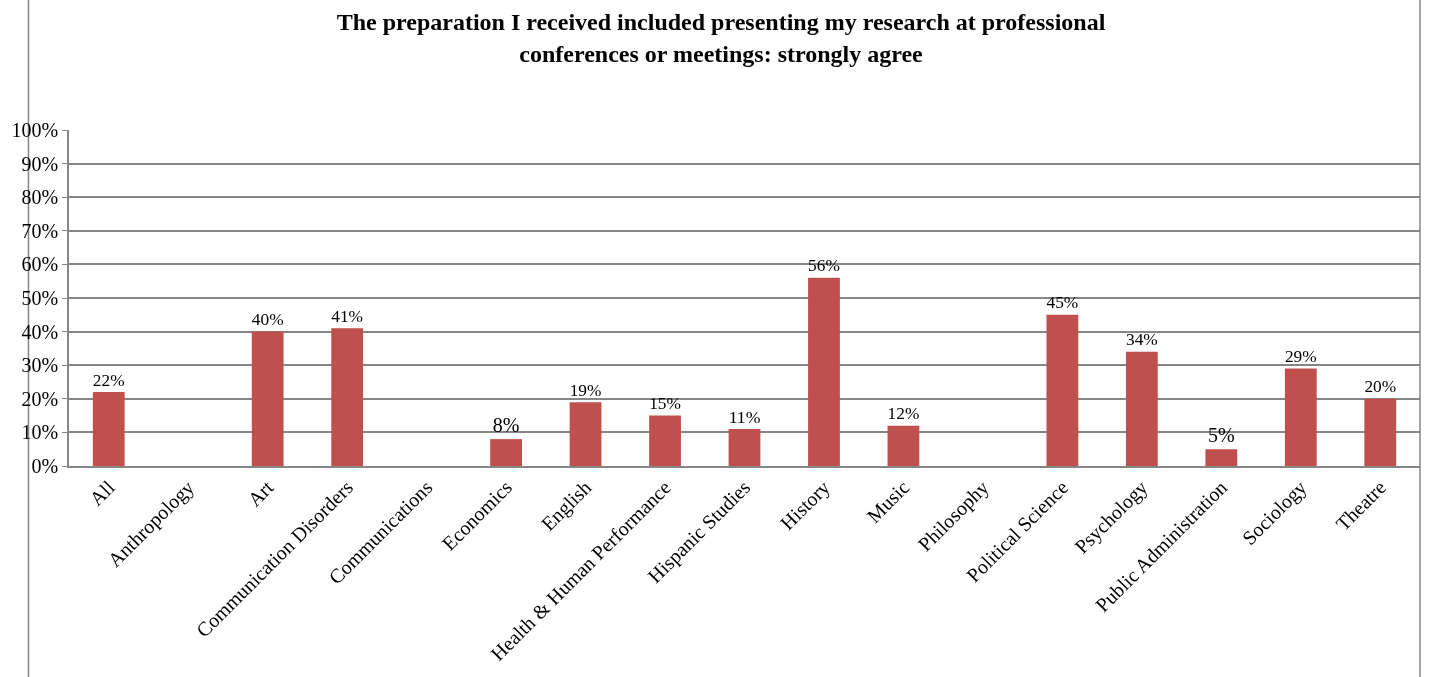 The width and height of the screenshot is (1442, 677). Describe the element at coordinates (665, 404) in the screenshot. I see `data-label: 15%` at that location.